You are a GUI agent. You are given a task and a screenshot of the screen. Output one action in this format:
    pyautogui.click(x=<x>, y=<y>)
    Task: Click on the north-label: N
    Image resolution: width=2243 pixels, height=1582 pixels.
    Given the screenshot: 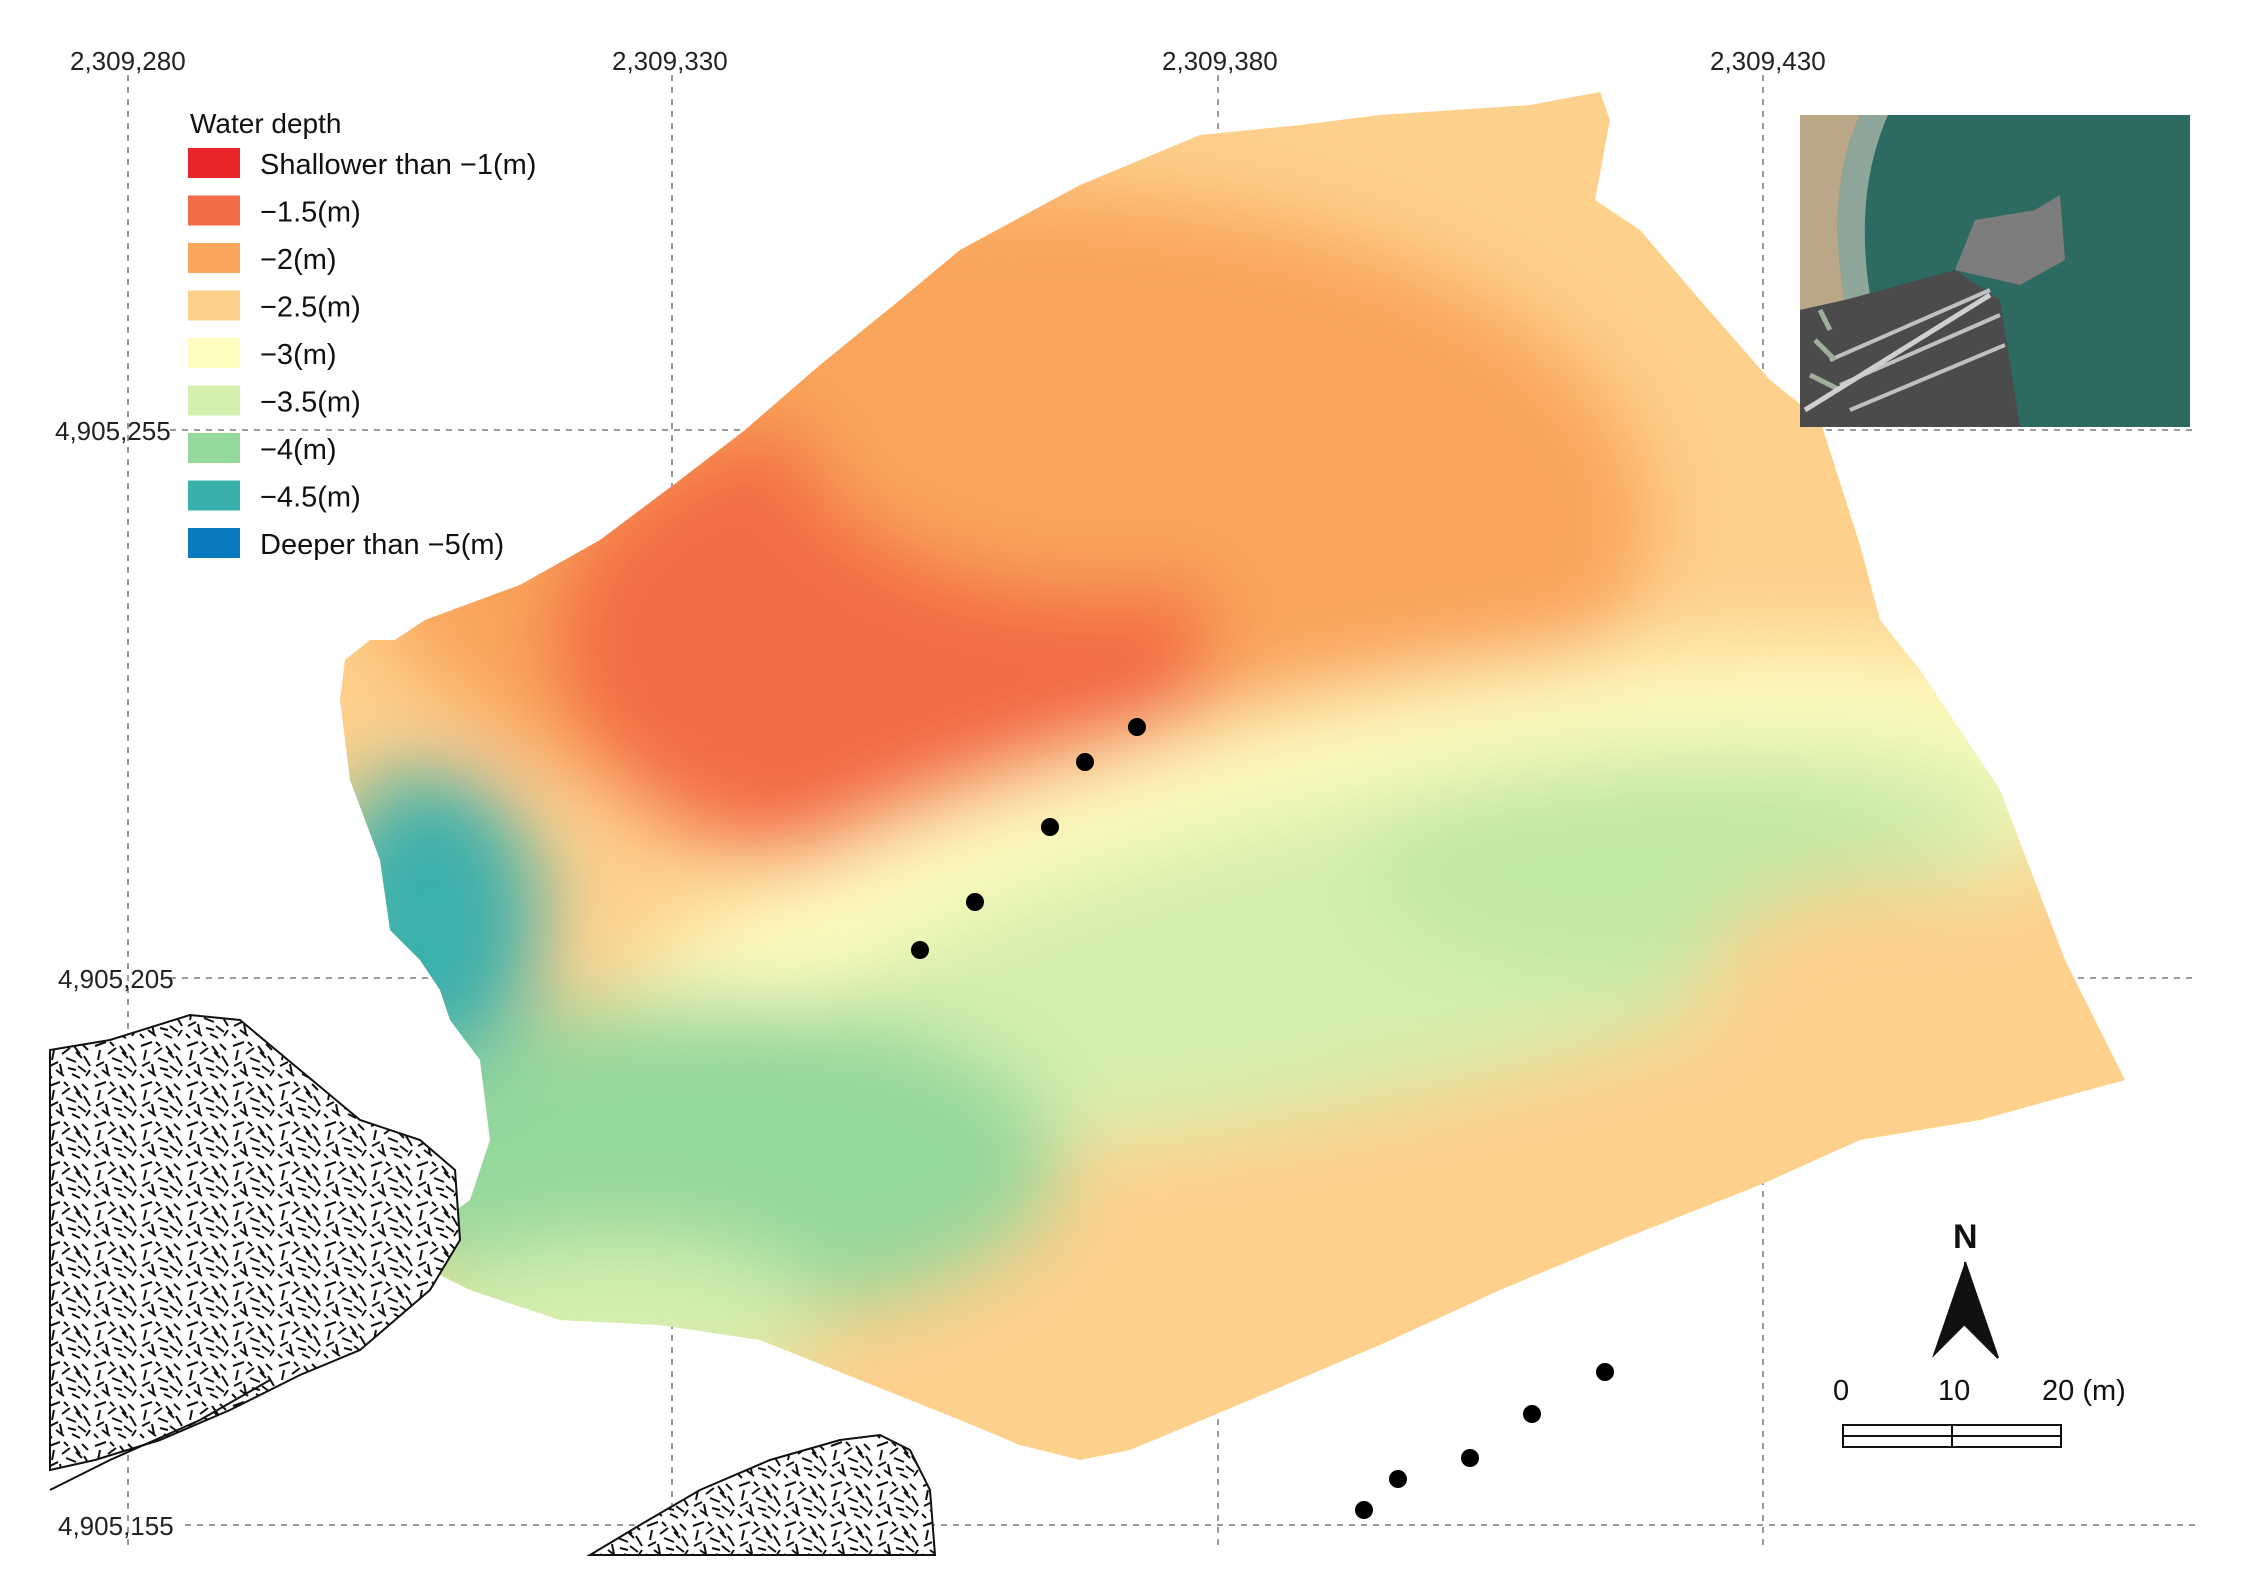 What is the action you would take?
    pyautogui.click(x=1965, y=1237)
    